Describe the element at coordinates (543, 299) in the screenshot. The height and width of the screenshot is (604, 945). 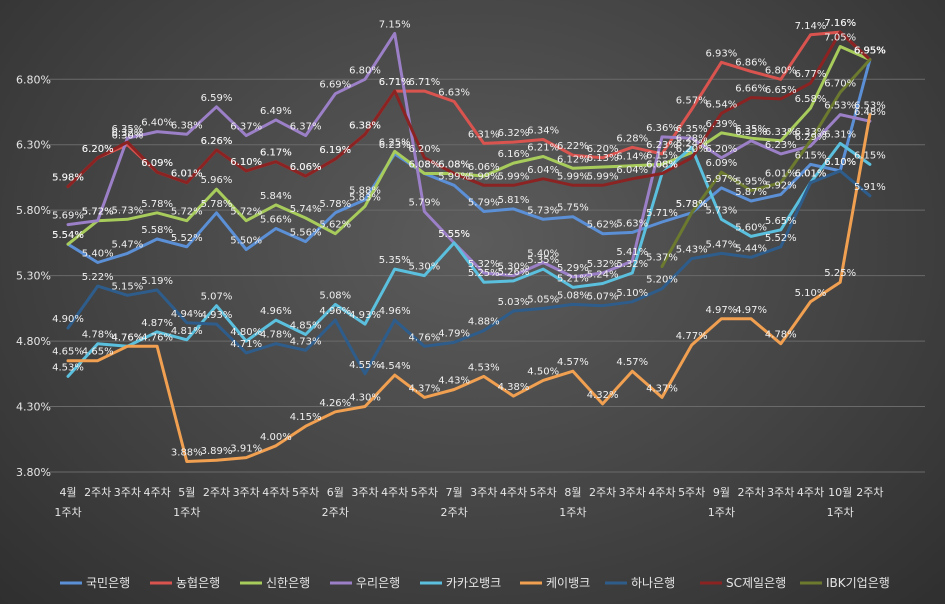
I see `data-label: 5.05%` at that location.